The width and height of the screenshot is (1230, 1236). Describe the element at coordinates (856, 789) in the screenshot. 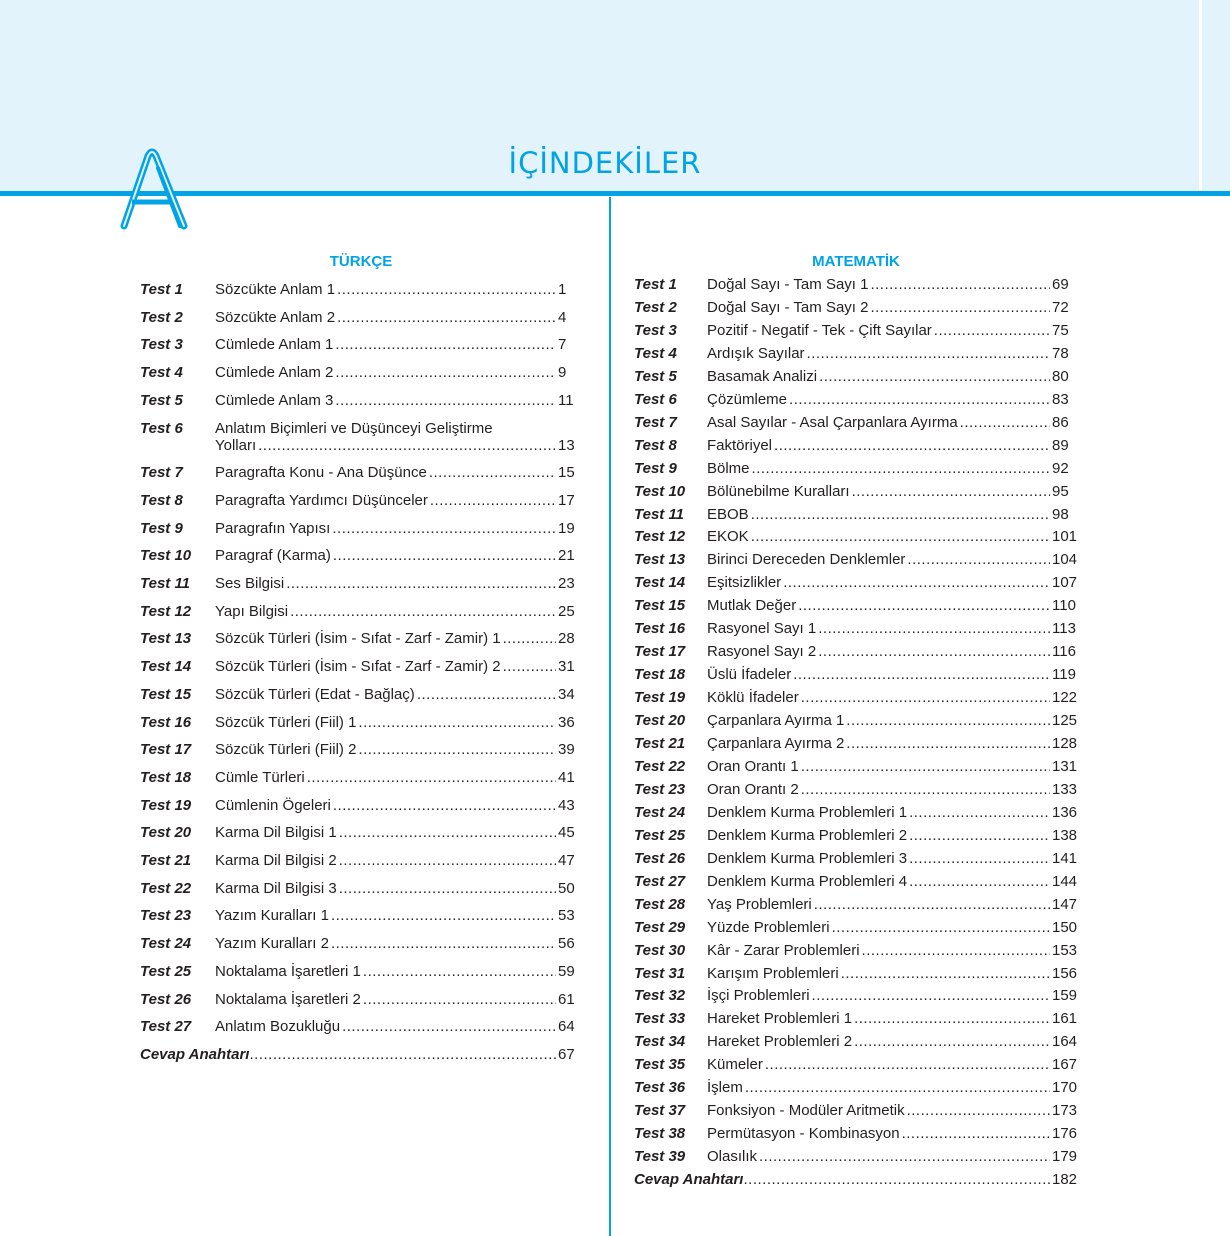

I see `toc-entry: Test 23 Oran Orantı 2 133` at that location.